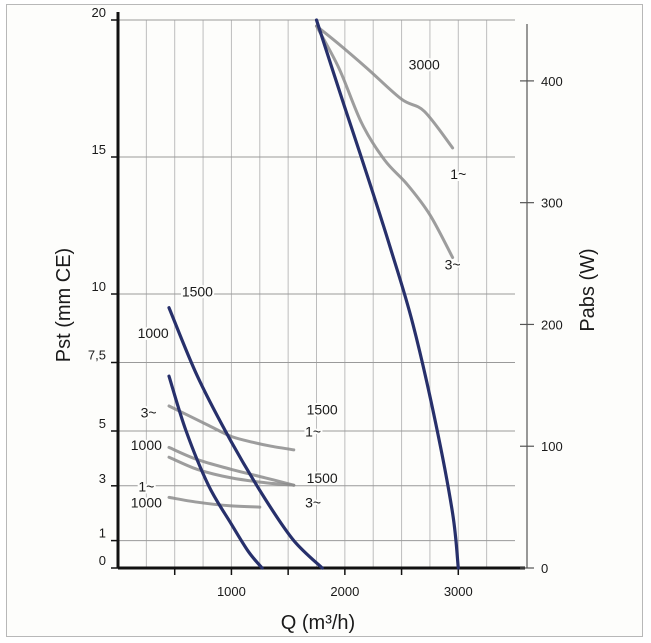  I want to click on y-axis-title-right: Pabs (W), so click(588, 289).